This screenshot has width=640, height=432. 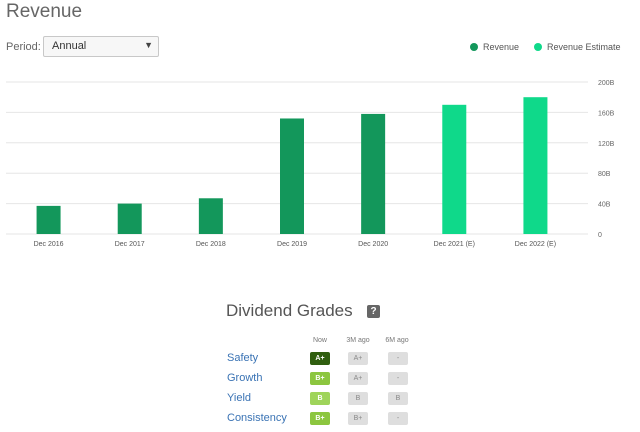 I want to click on grade-badge-growth-3m: A+, so click(x=358, y=378).